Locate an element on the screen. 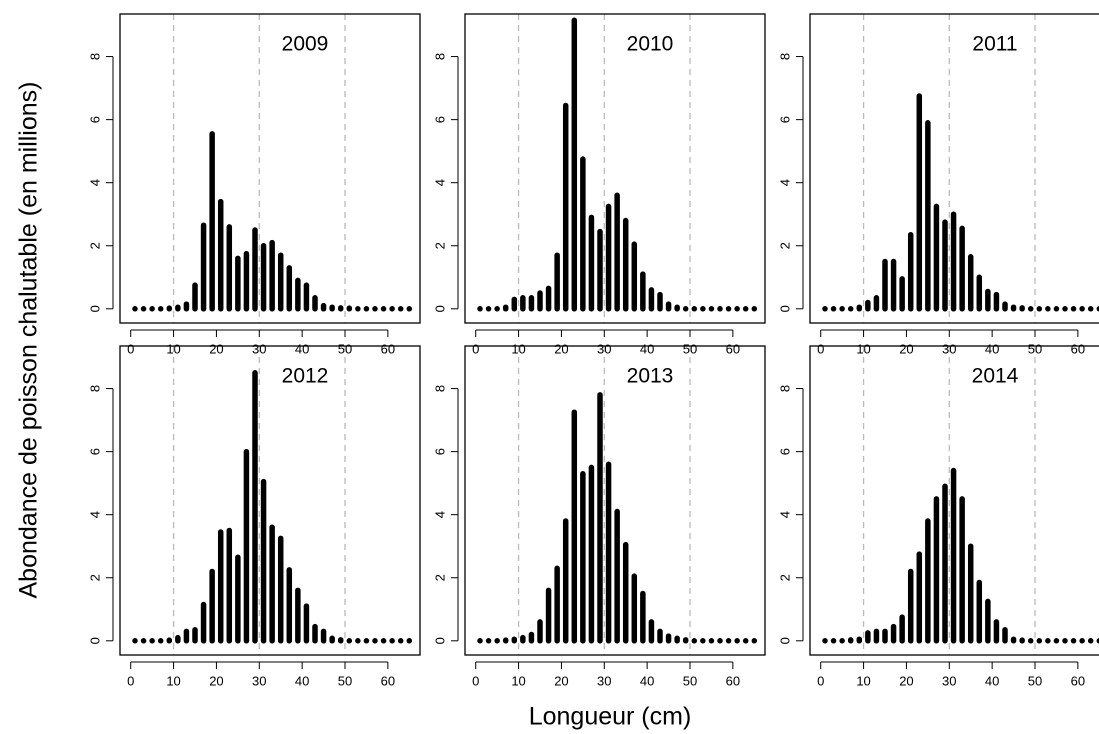  panel-title: 2014 is located at coordinates (995, 376).